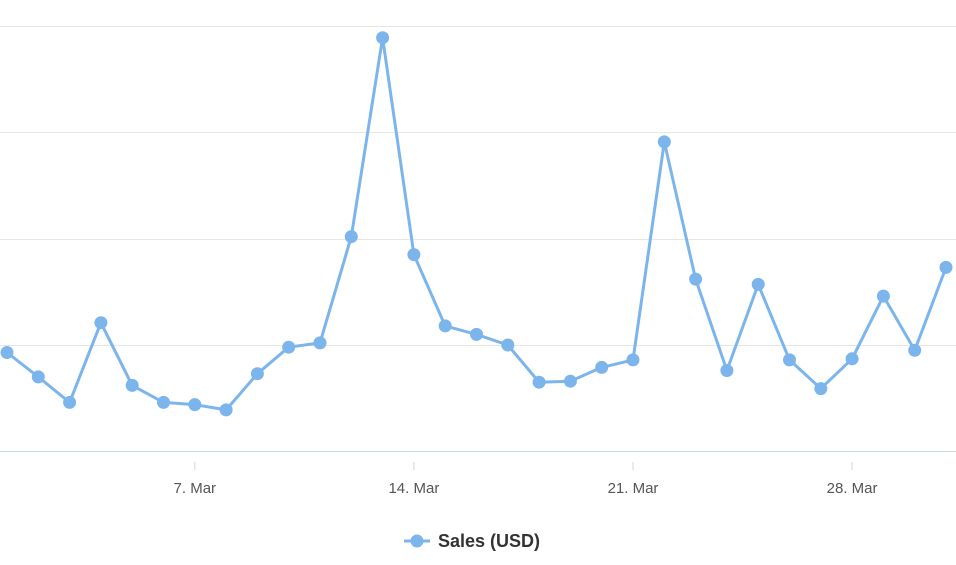 The image size is (956, 565). What do you see at coordinates (417, 541) in the screenshot?
I see `legend-marker` at bounding box center [417, 541].